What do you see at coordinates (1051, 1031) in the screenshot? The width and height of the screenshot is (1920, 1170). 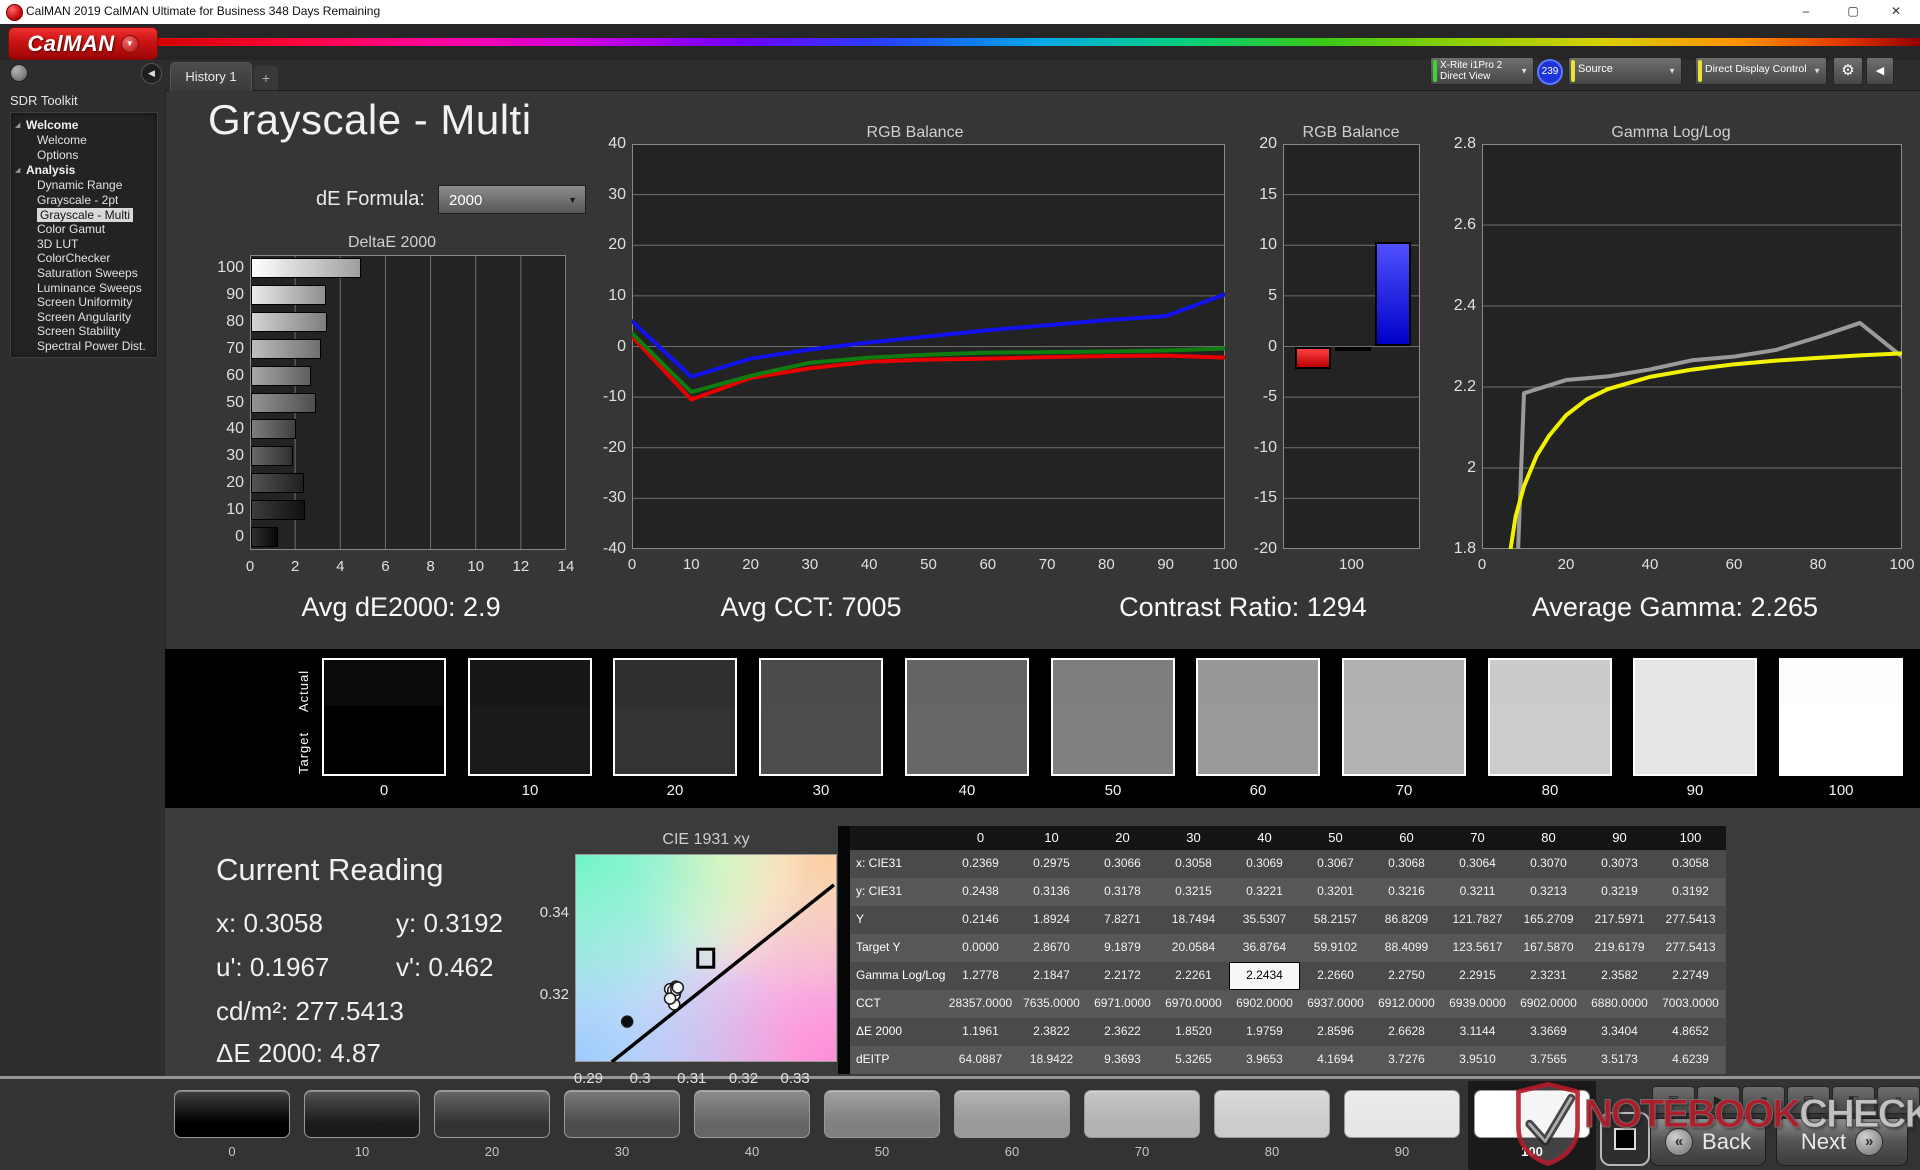 I see `table-cell: 2.3822` at bounding box center [1051, 1031].